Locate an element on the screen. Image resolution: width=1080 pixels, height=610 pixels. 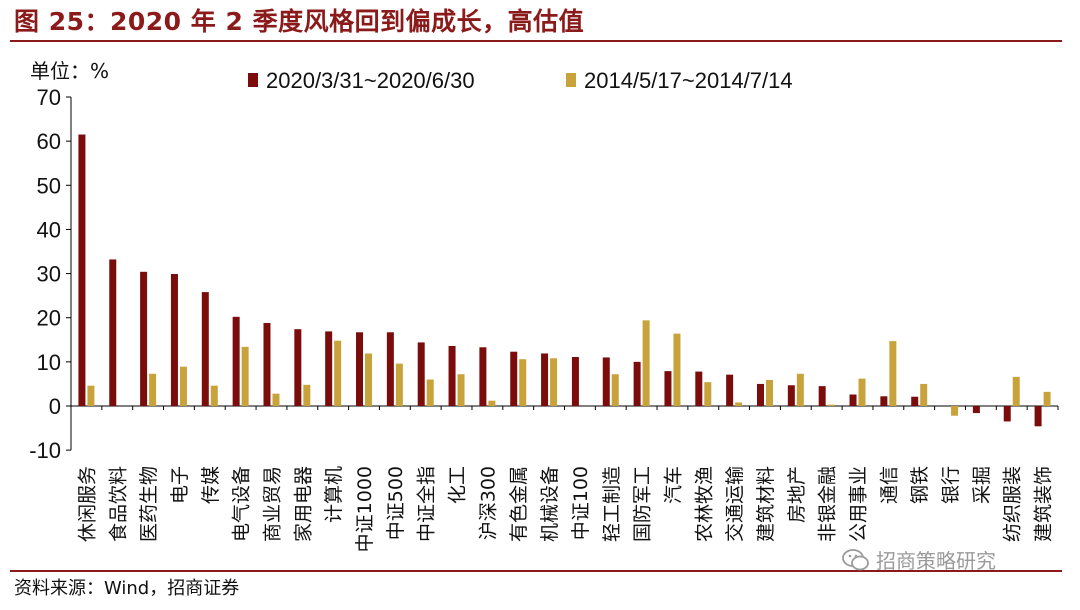
figure-title: 图 25：2020 年 2 季度风格回到偏成长，高估值 is located at coordinates (299, 21).